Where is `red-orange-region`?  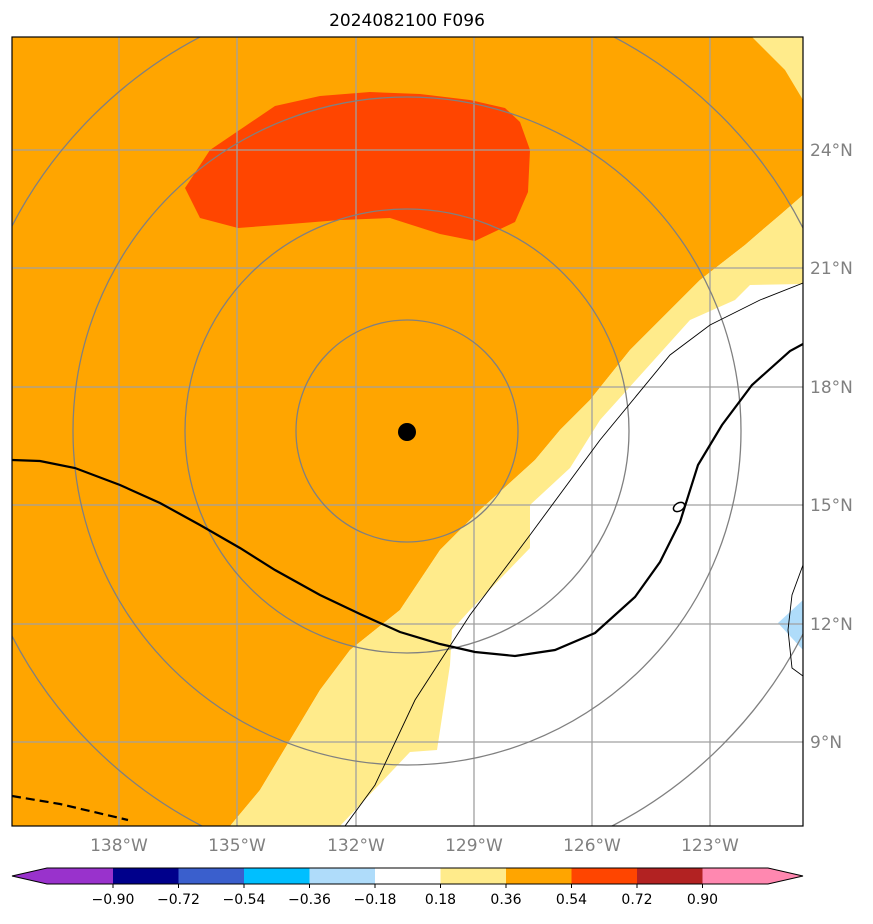 red-orange-region is located at coordinates (357, 166).